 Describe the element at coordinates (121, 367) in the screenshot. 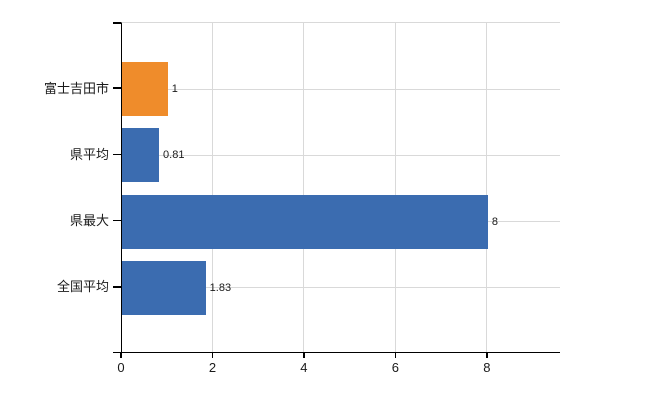

I see `x-axis-tick-label: 0` at that location.